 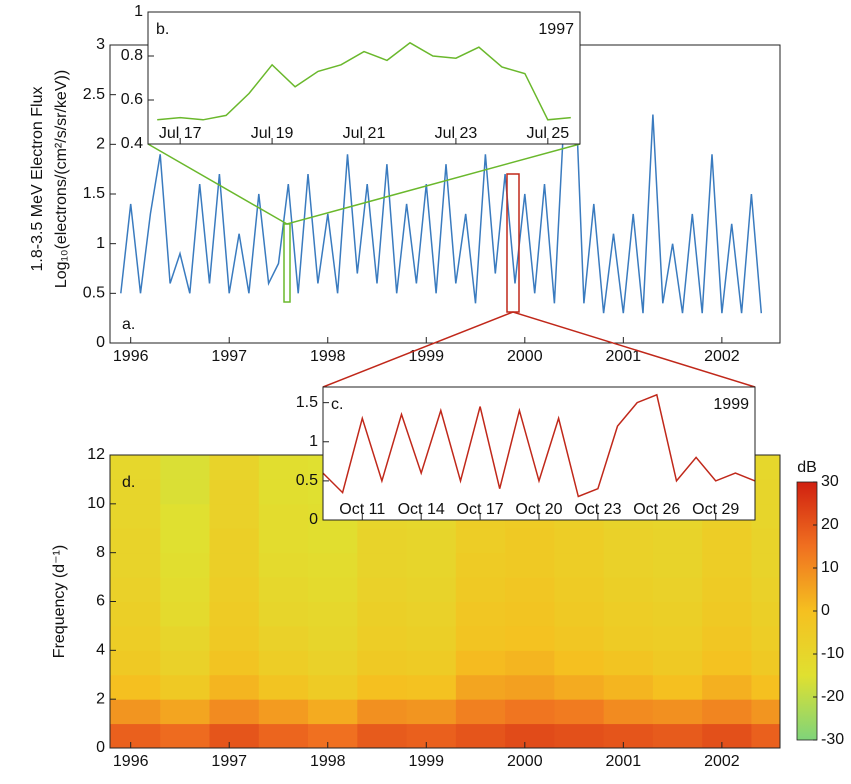 I want to click on x-tick-label: Jul 17, so click(x=180, y=133).